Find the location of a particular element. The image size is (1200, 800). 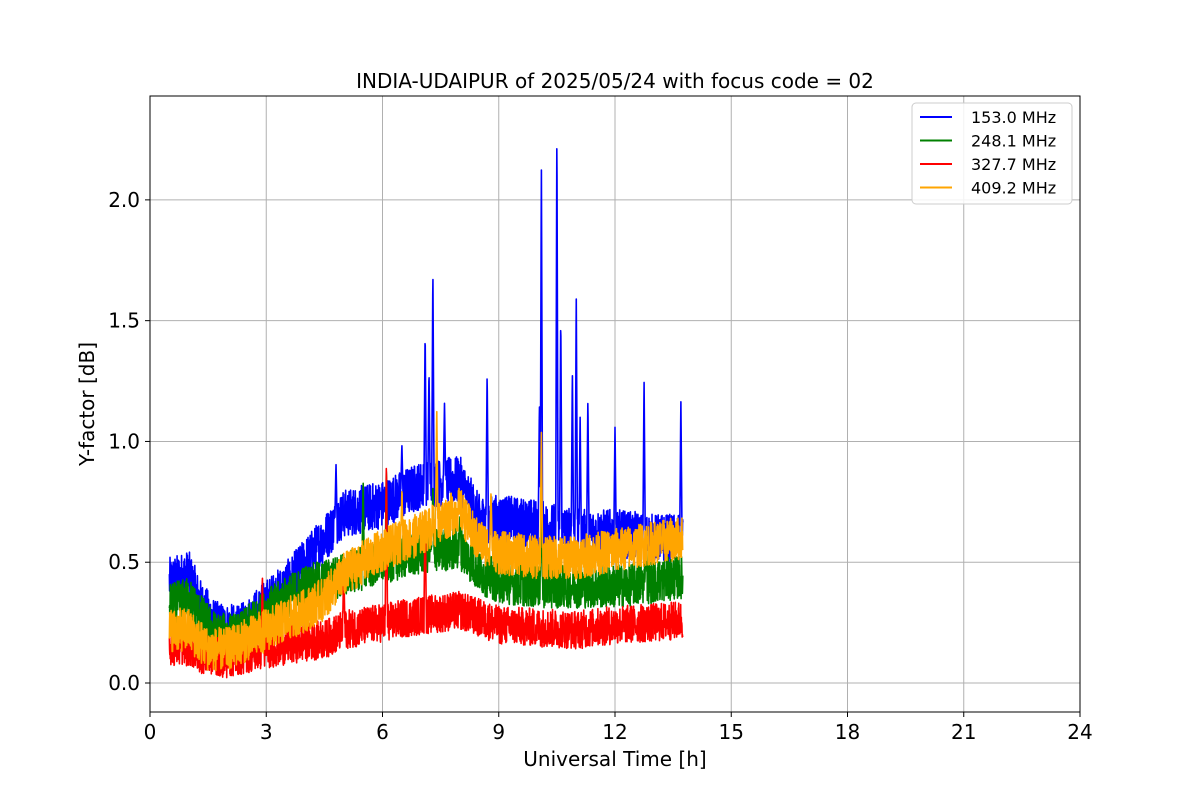

x-tick-label: 12 is located at coordinates (614, 732).